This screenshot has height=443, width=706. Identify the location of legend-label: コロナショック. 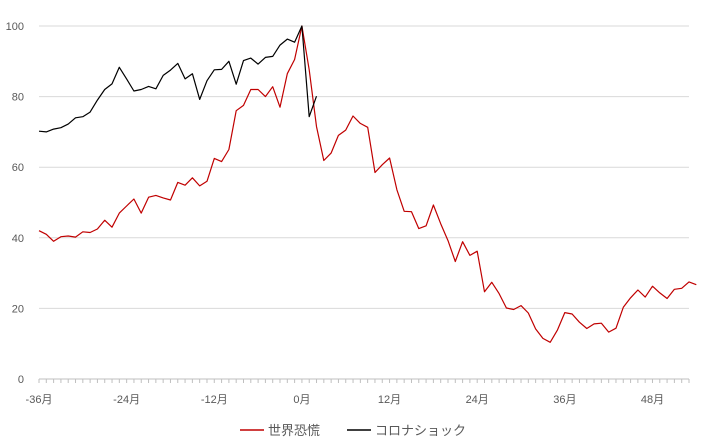
(420, 431).